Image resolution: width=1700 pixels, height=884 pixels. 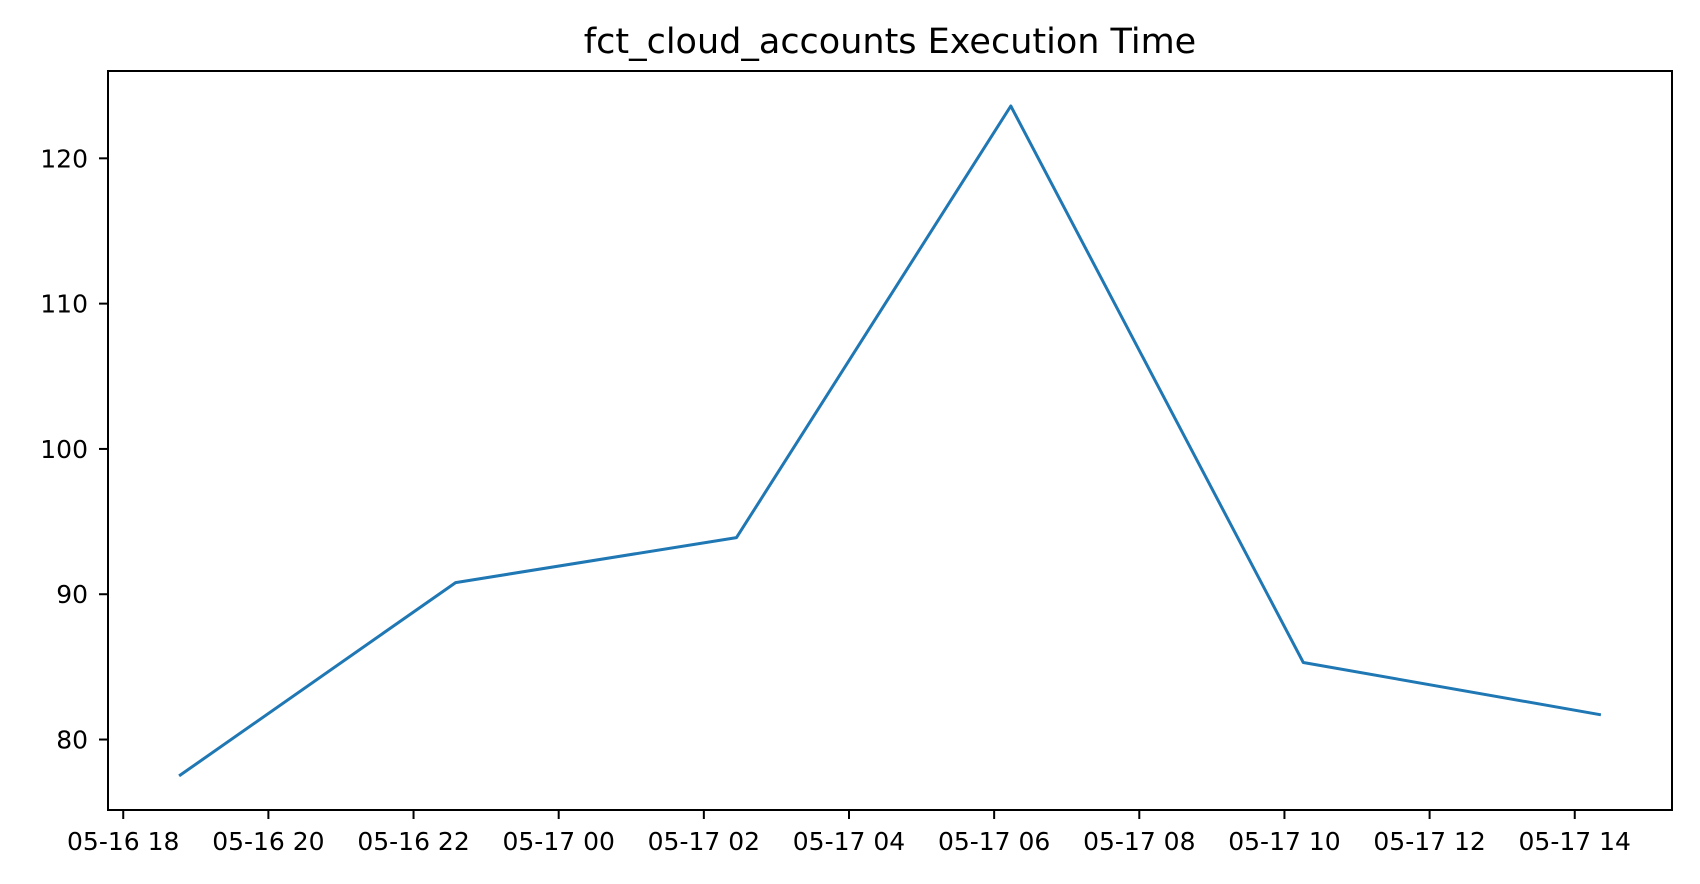 I want to click on x-tick-label: 05-17 10, so click(x=1284, y=841).